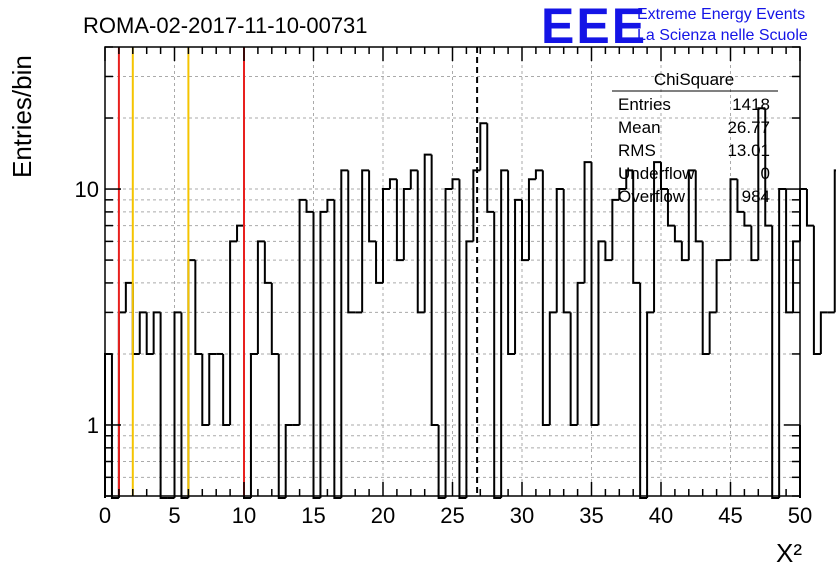 The width and height of the screenshot is (836, 572). I want to click on eee-logo-line2: La Scienza nelle Scuole, so click(722, 35).